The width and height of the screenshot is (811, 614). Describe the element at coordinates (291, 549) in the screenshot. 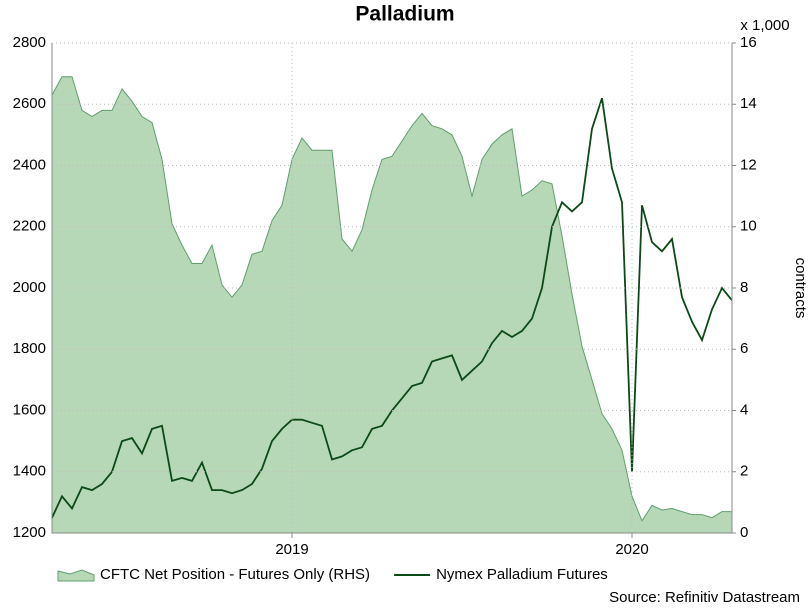

I see `x-tick-label: 2019` at that location.